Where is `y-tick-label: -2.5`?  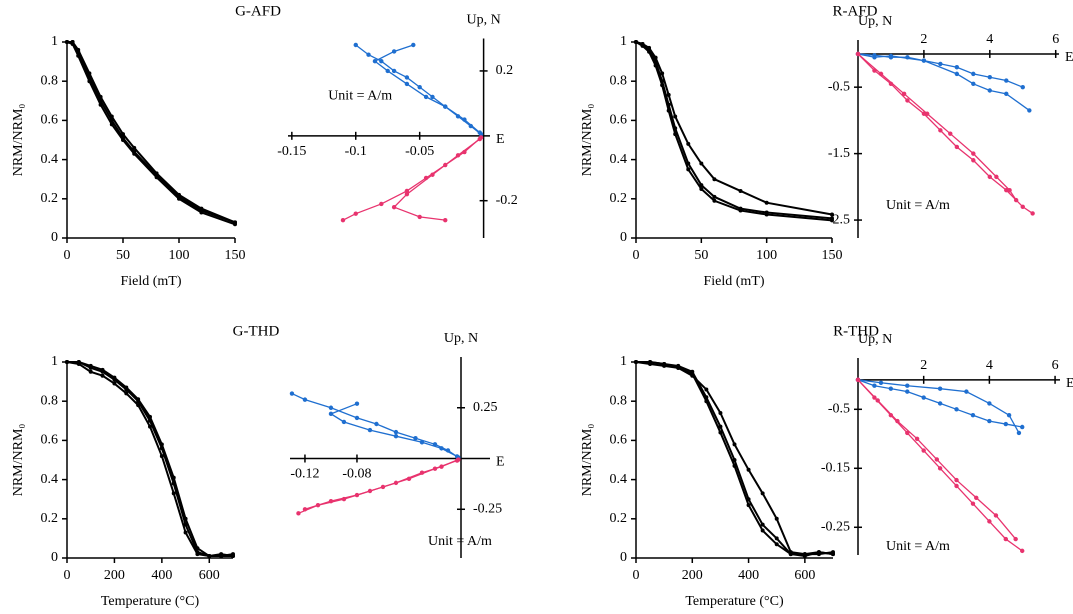
y-tick-label: -2.5 is located at coordinates (839, 219).